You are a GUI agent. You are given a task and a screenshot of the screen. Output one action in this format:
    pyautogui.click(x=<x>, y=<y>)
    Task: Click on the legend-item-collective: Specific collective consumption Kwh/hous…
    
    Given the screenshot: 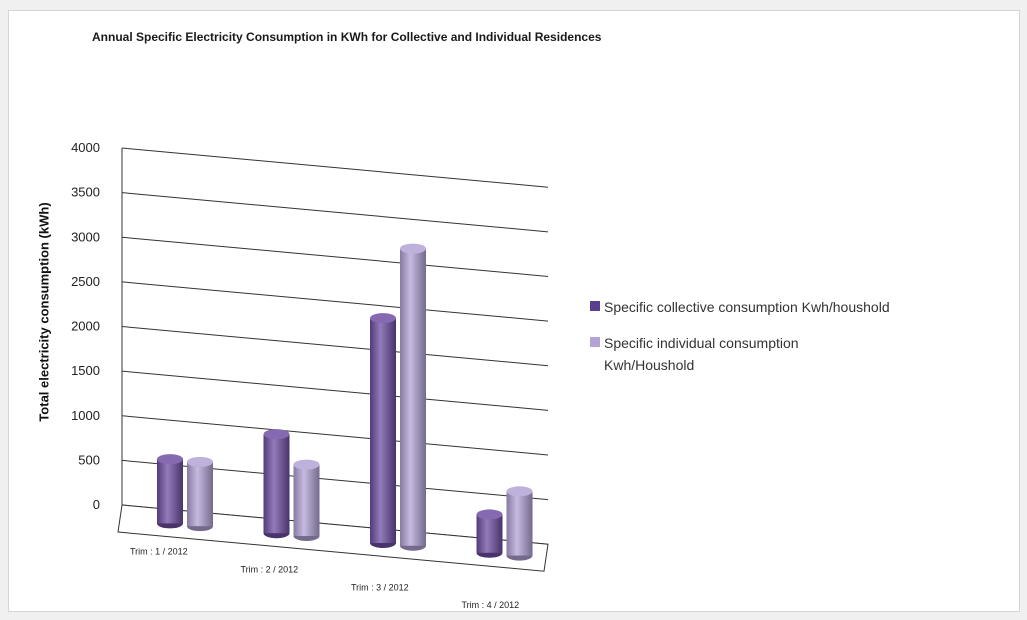 What is the action you would take?
    pyautogui.click(x=740, y=307)
    